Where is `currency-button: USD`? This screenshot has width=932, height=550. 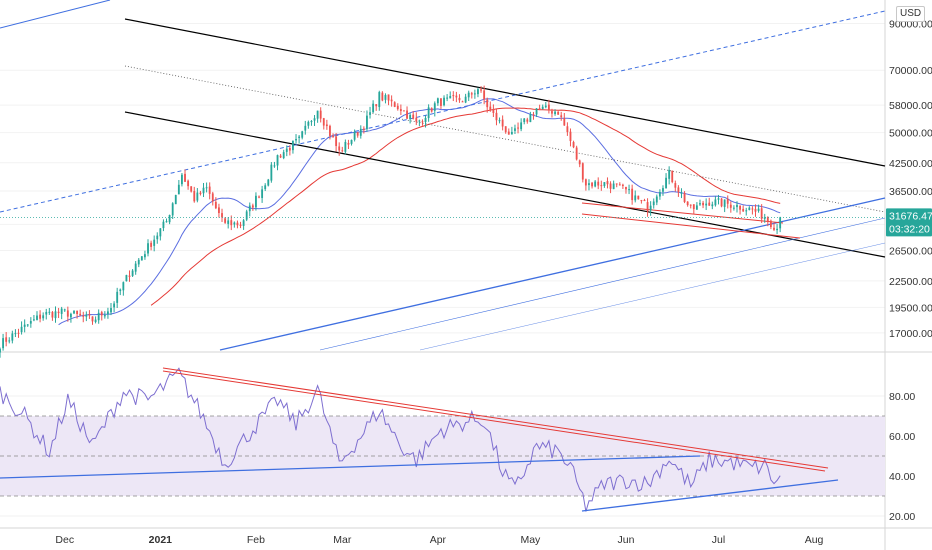
currency-button: USD is located at coordinates (911, 14).